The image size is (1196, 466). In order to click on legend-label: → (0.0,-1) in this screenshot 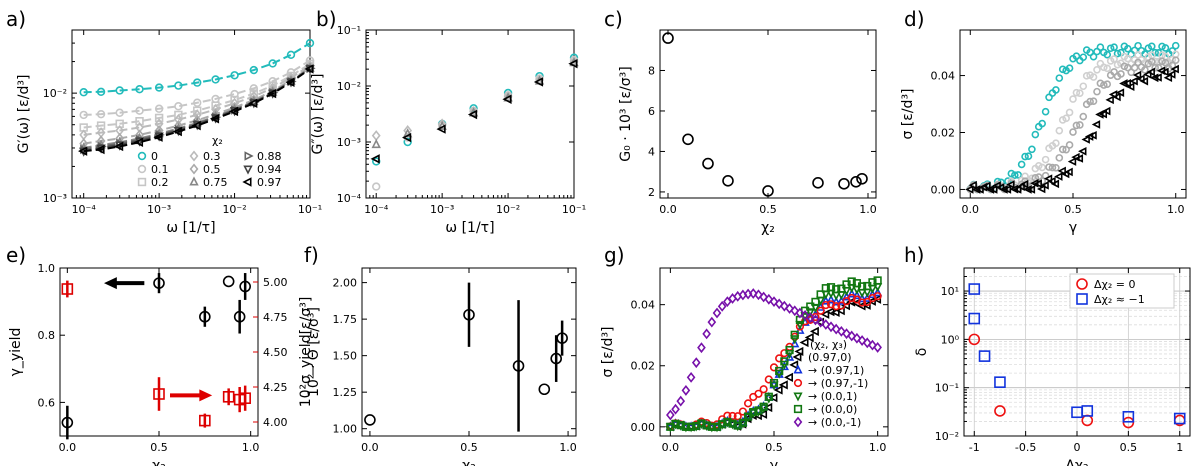, I will do `click(834, 422)`.